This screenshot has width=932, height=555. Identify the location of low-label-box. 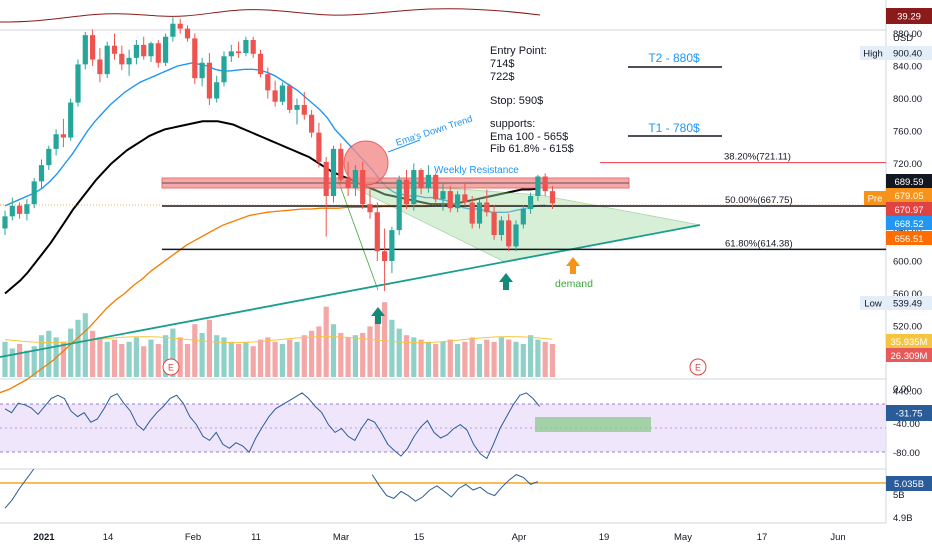
(873, 303).